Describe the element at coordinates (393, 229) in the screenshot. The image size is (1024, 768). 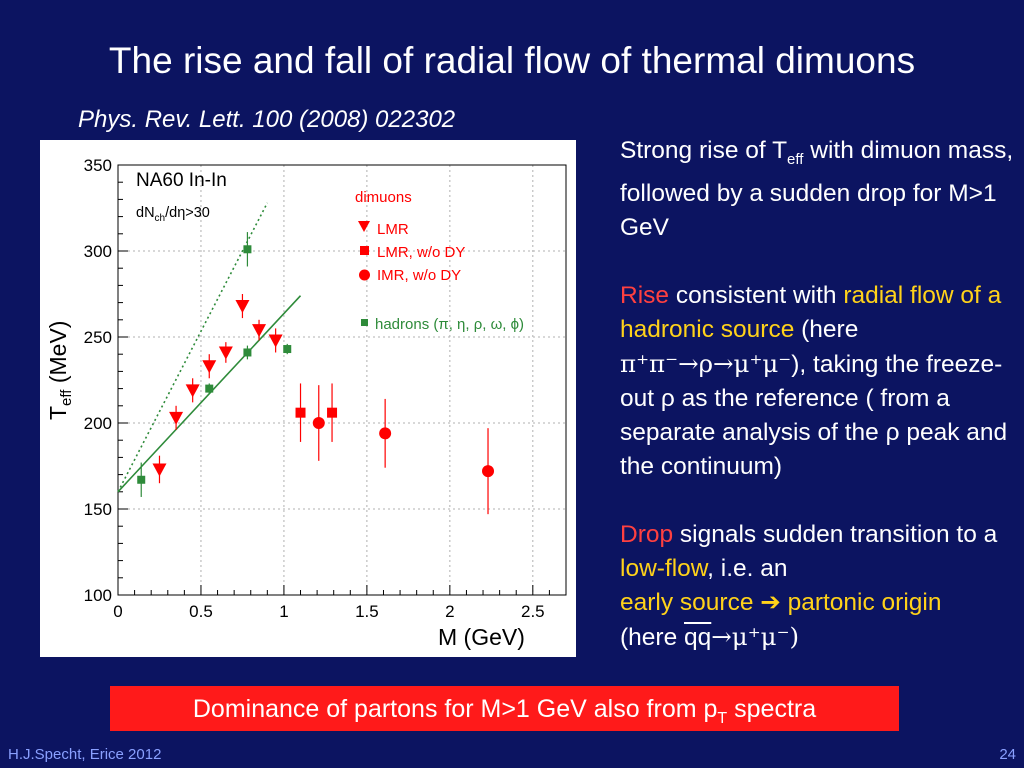
I see `legend-label-lmr: LMR` at that location.